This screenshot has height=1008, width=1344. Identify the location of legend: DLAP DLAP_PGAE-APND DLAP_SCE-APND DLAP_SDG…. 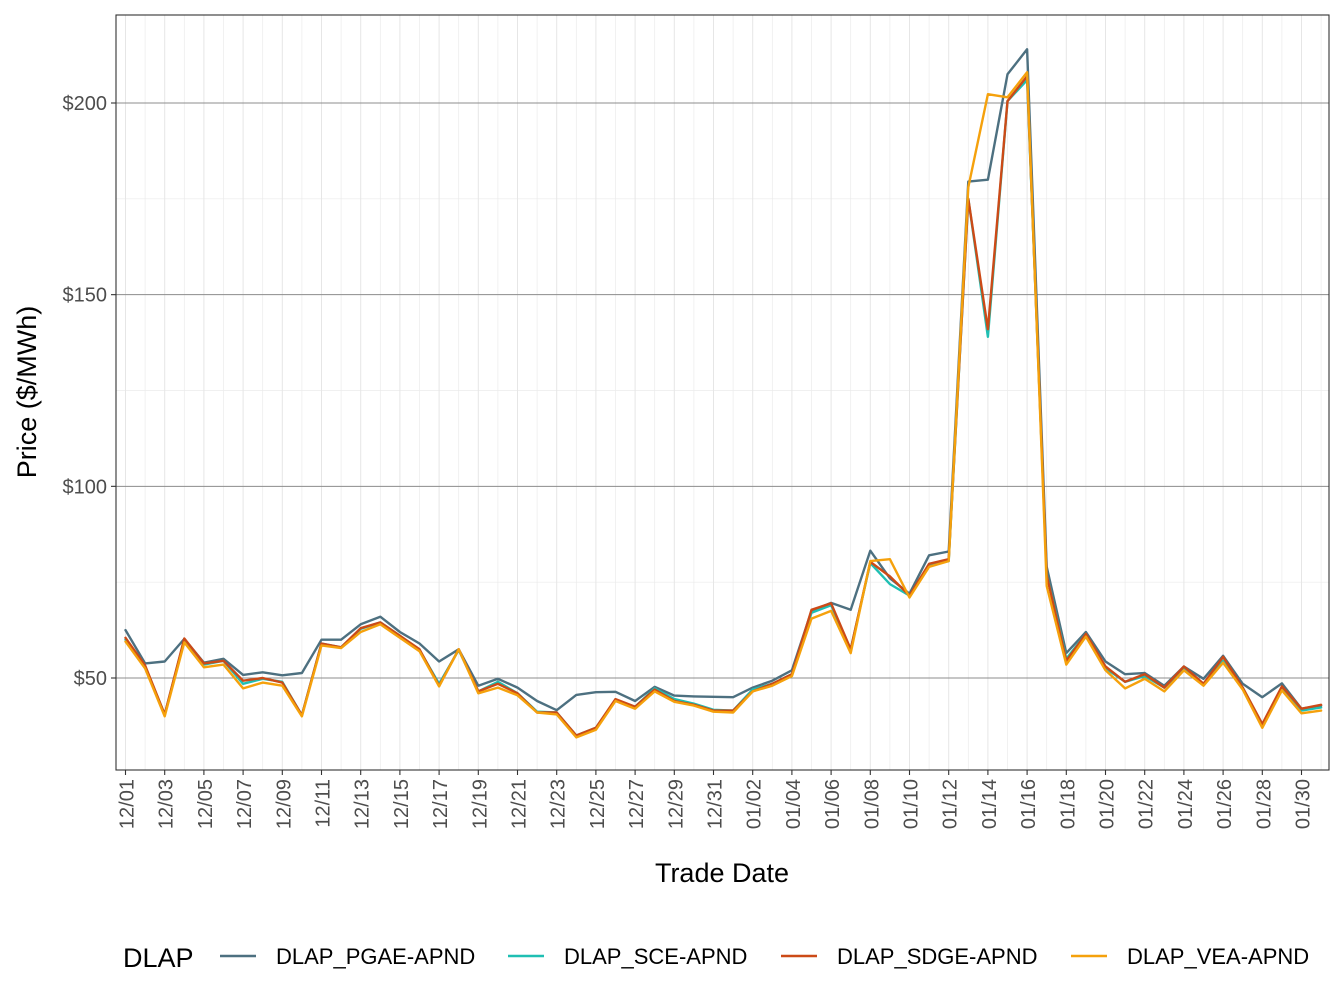
(716, 958).